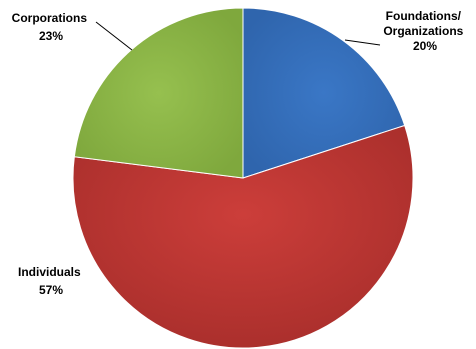 The image size is (476, 349). I want to click on slice-label-corporations: Corporations 23%, so click(51, 27).